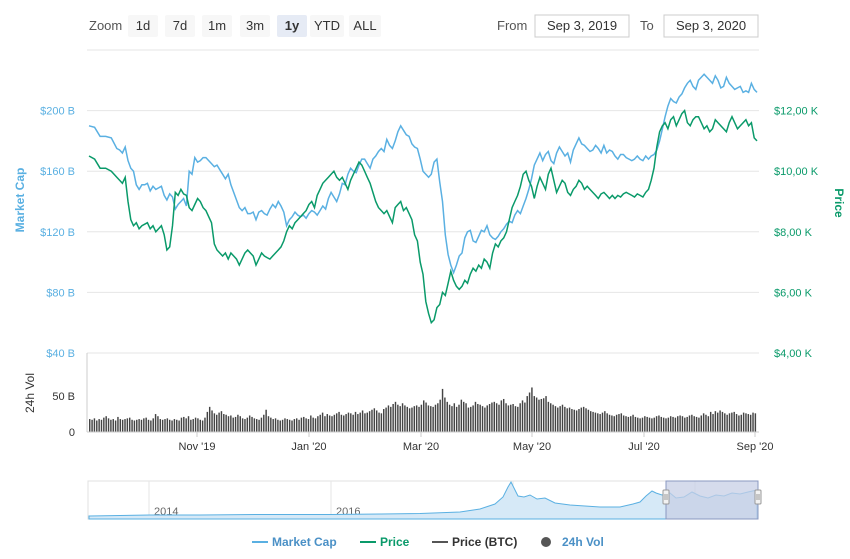 The width and height of the screenshot is (850, 559). Describe the element at coordinates (385, 542) in the screenshot. I see `legend-item-price: Price` at that location.